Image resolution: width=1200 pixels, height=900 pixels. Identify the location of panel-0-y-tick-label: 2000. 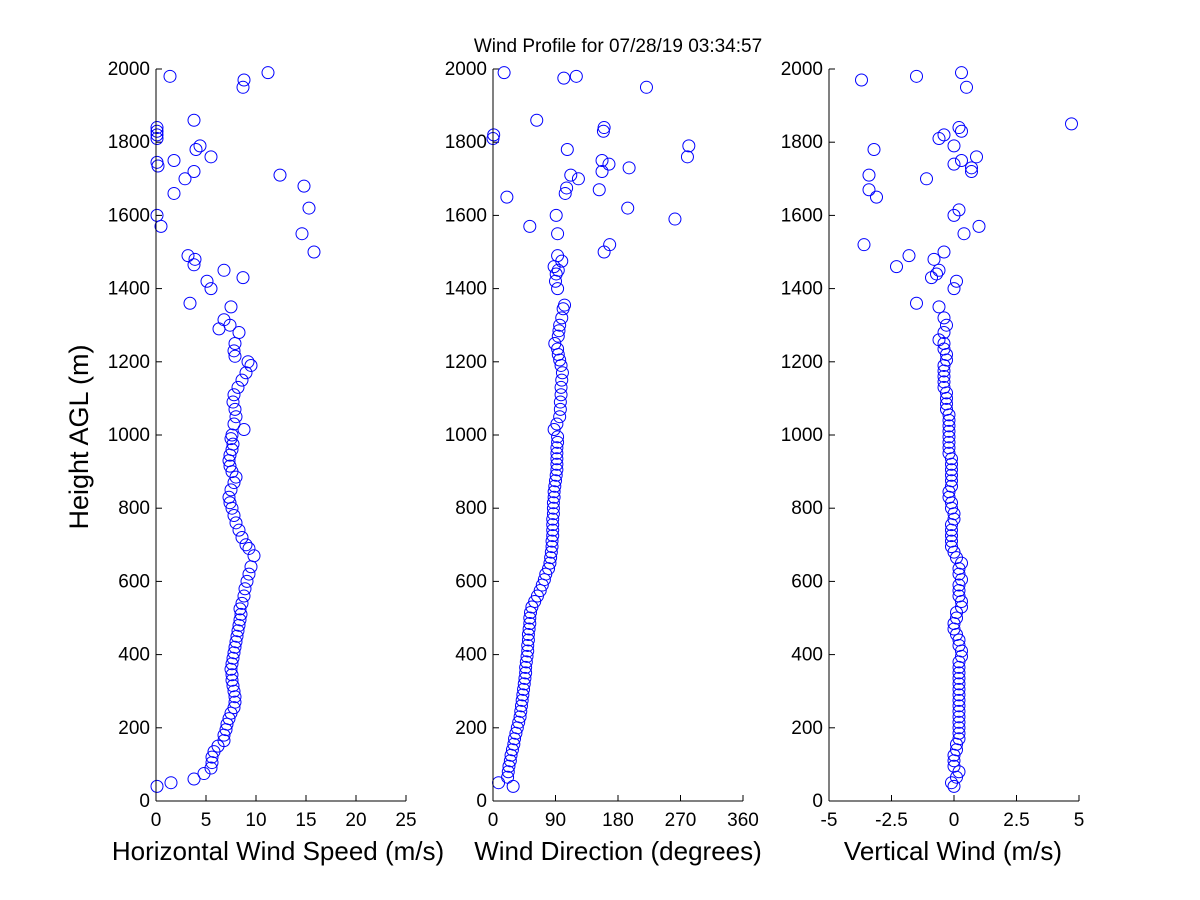
(129, 69).